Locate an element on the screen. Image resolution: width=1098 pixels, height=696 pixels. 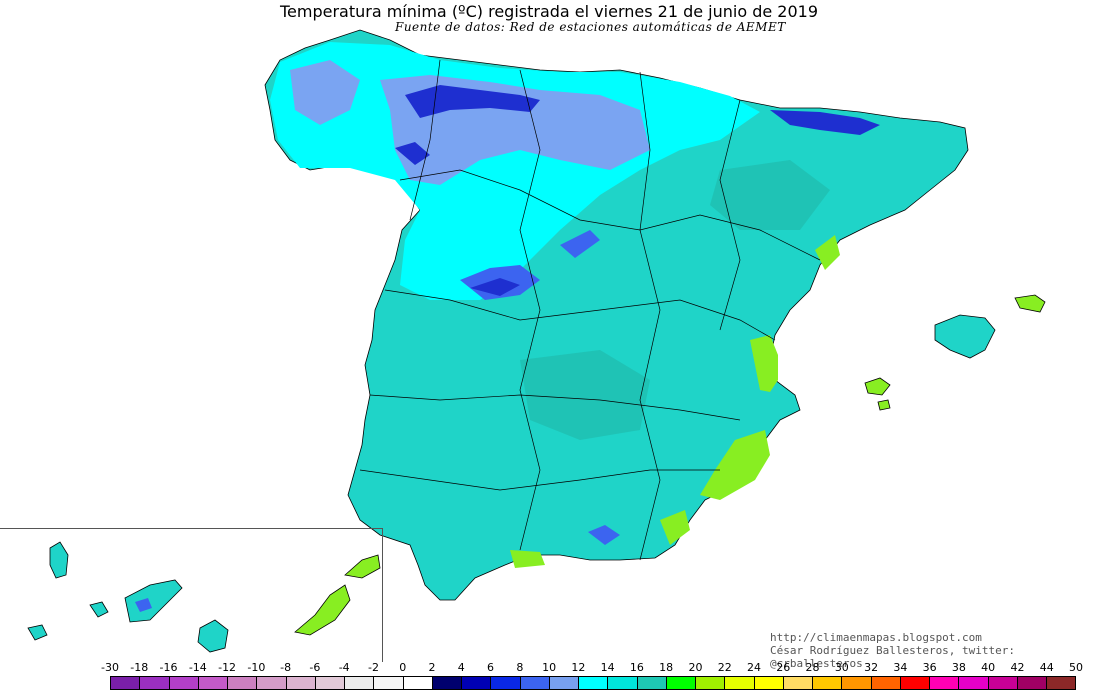
legend-tick-label: 50 is located at coordinates (1076, 667).